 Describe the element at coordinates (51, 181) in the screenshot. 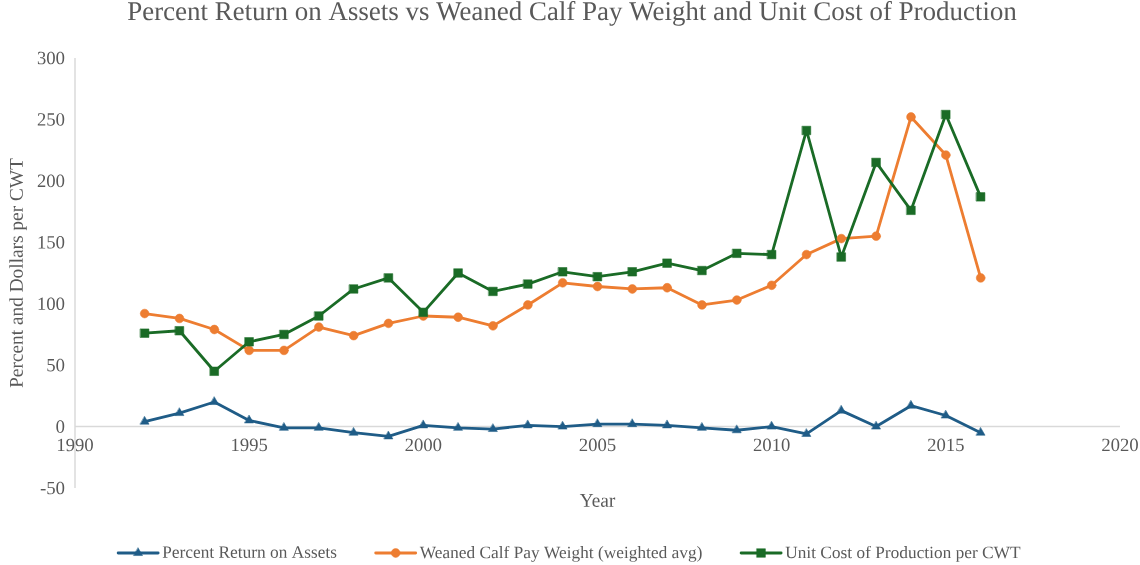

I see `y-tick-label: 200` at that location.